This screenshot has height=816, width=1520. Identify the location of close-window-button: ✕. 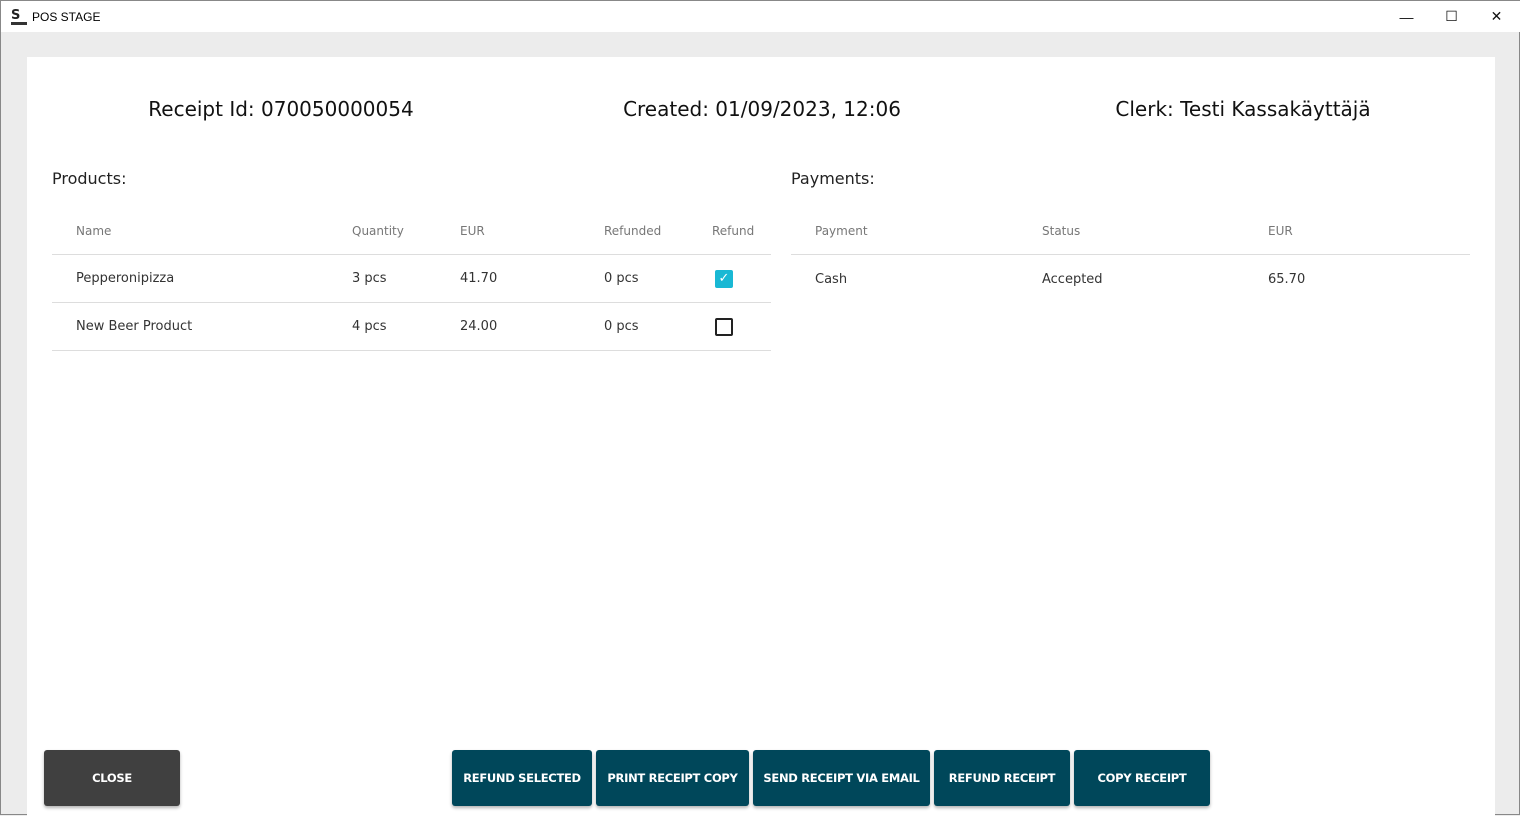
(1496, 16).